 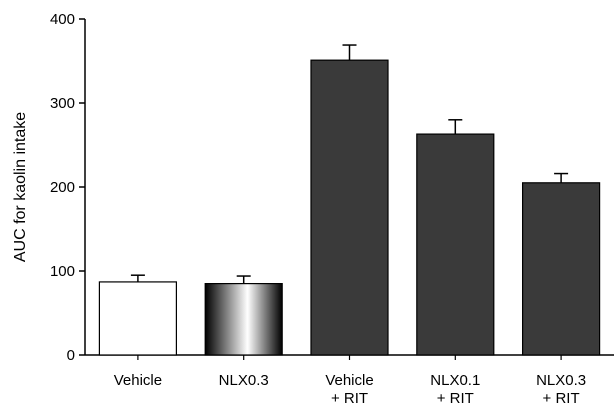 I want to click on x-category-label: NLX0.1, so click(x=455, y=380).